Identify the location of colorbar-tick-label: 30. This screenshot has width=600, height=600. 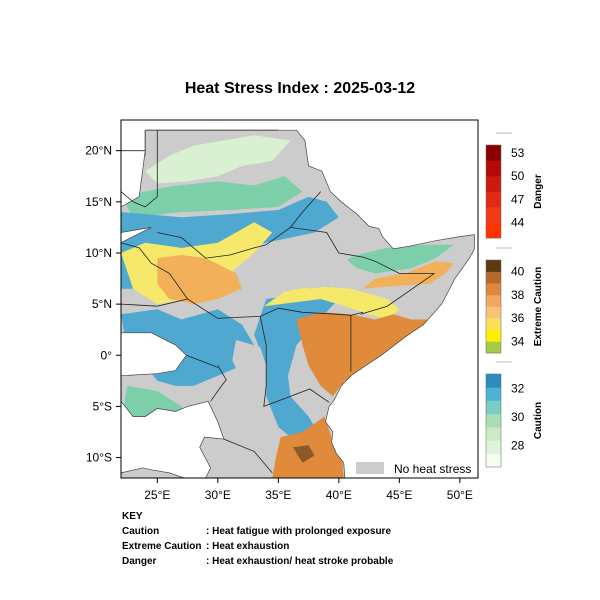
(518, 417).